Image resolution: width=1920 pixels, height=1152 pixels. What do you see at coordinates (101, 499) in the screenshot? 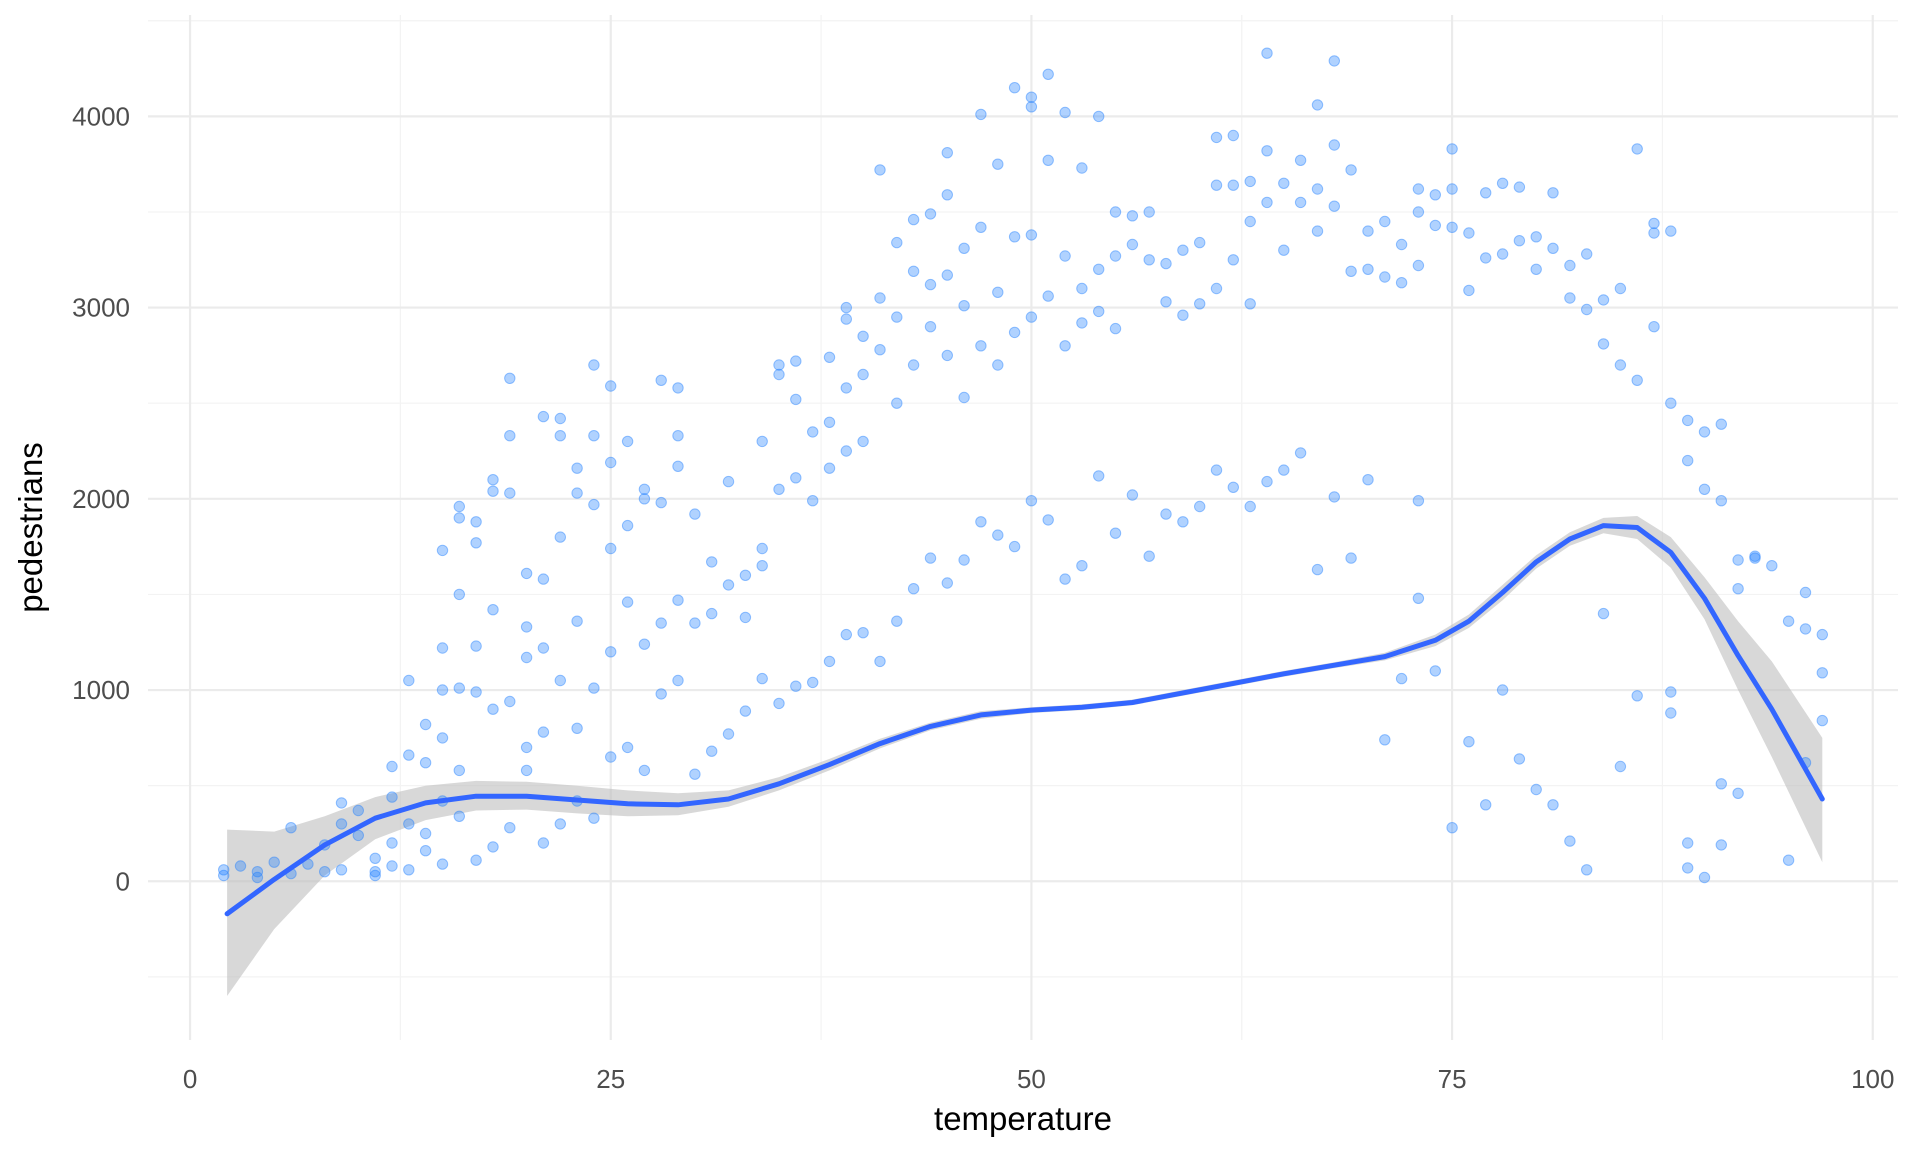
I see `y-tick-label: 2000` at bounding box center [101, 499].